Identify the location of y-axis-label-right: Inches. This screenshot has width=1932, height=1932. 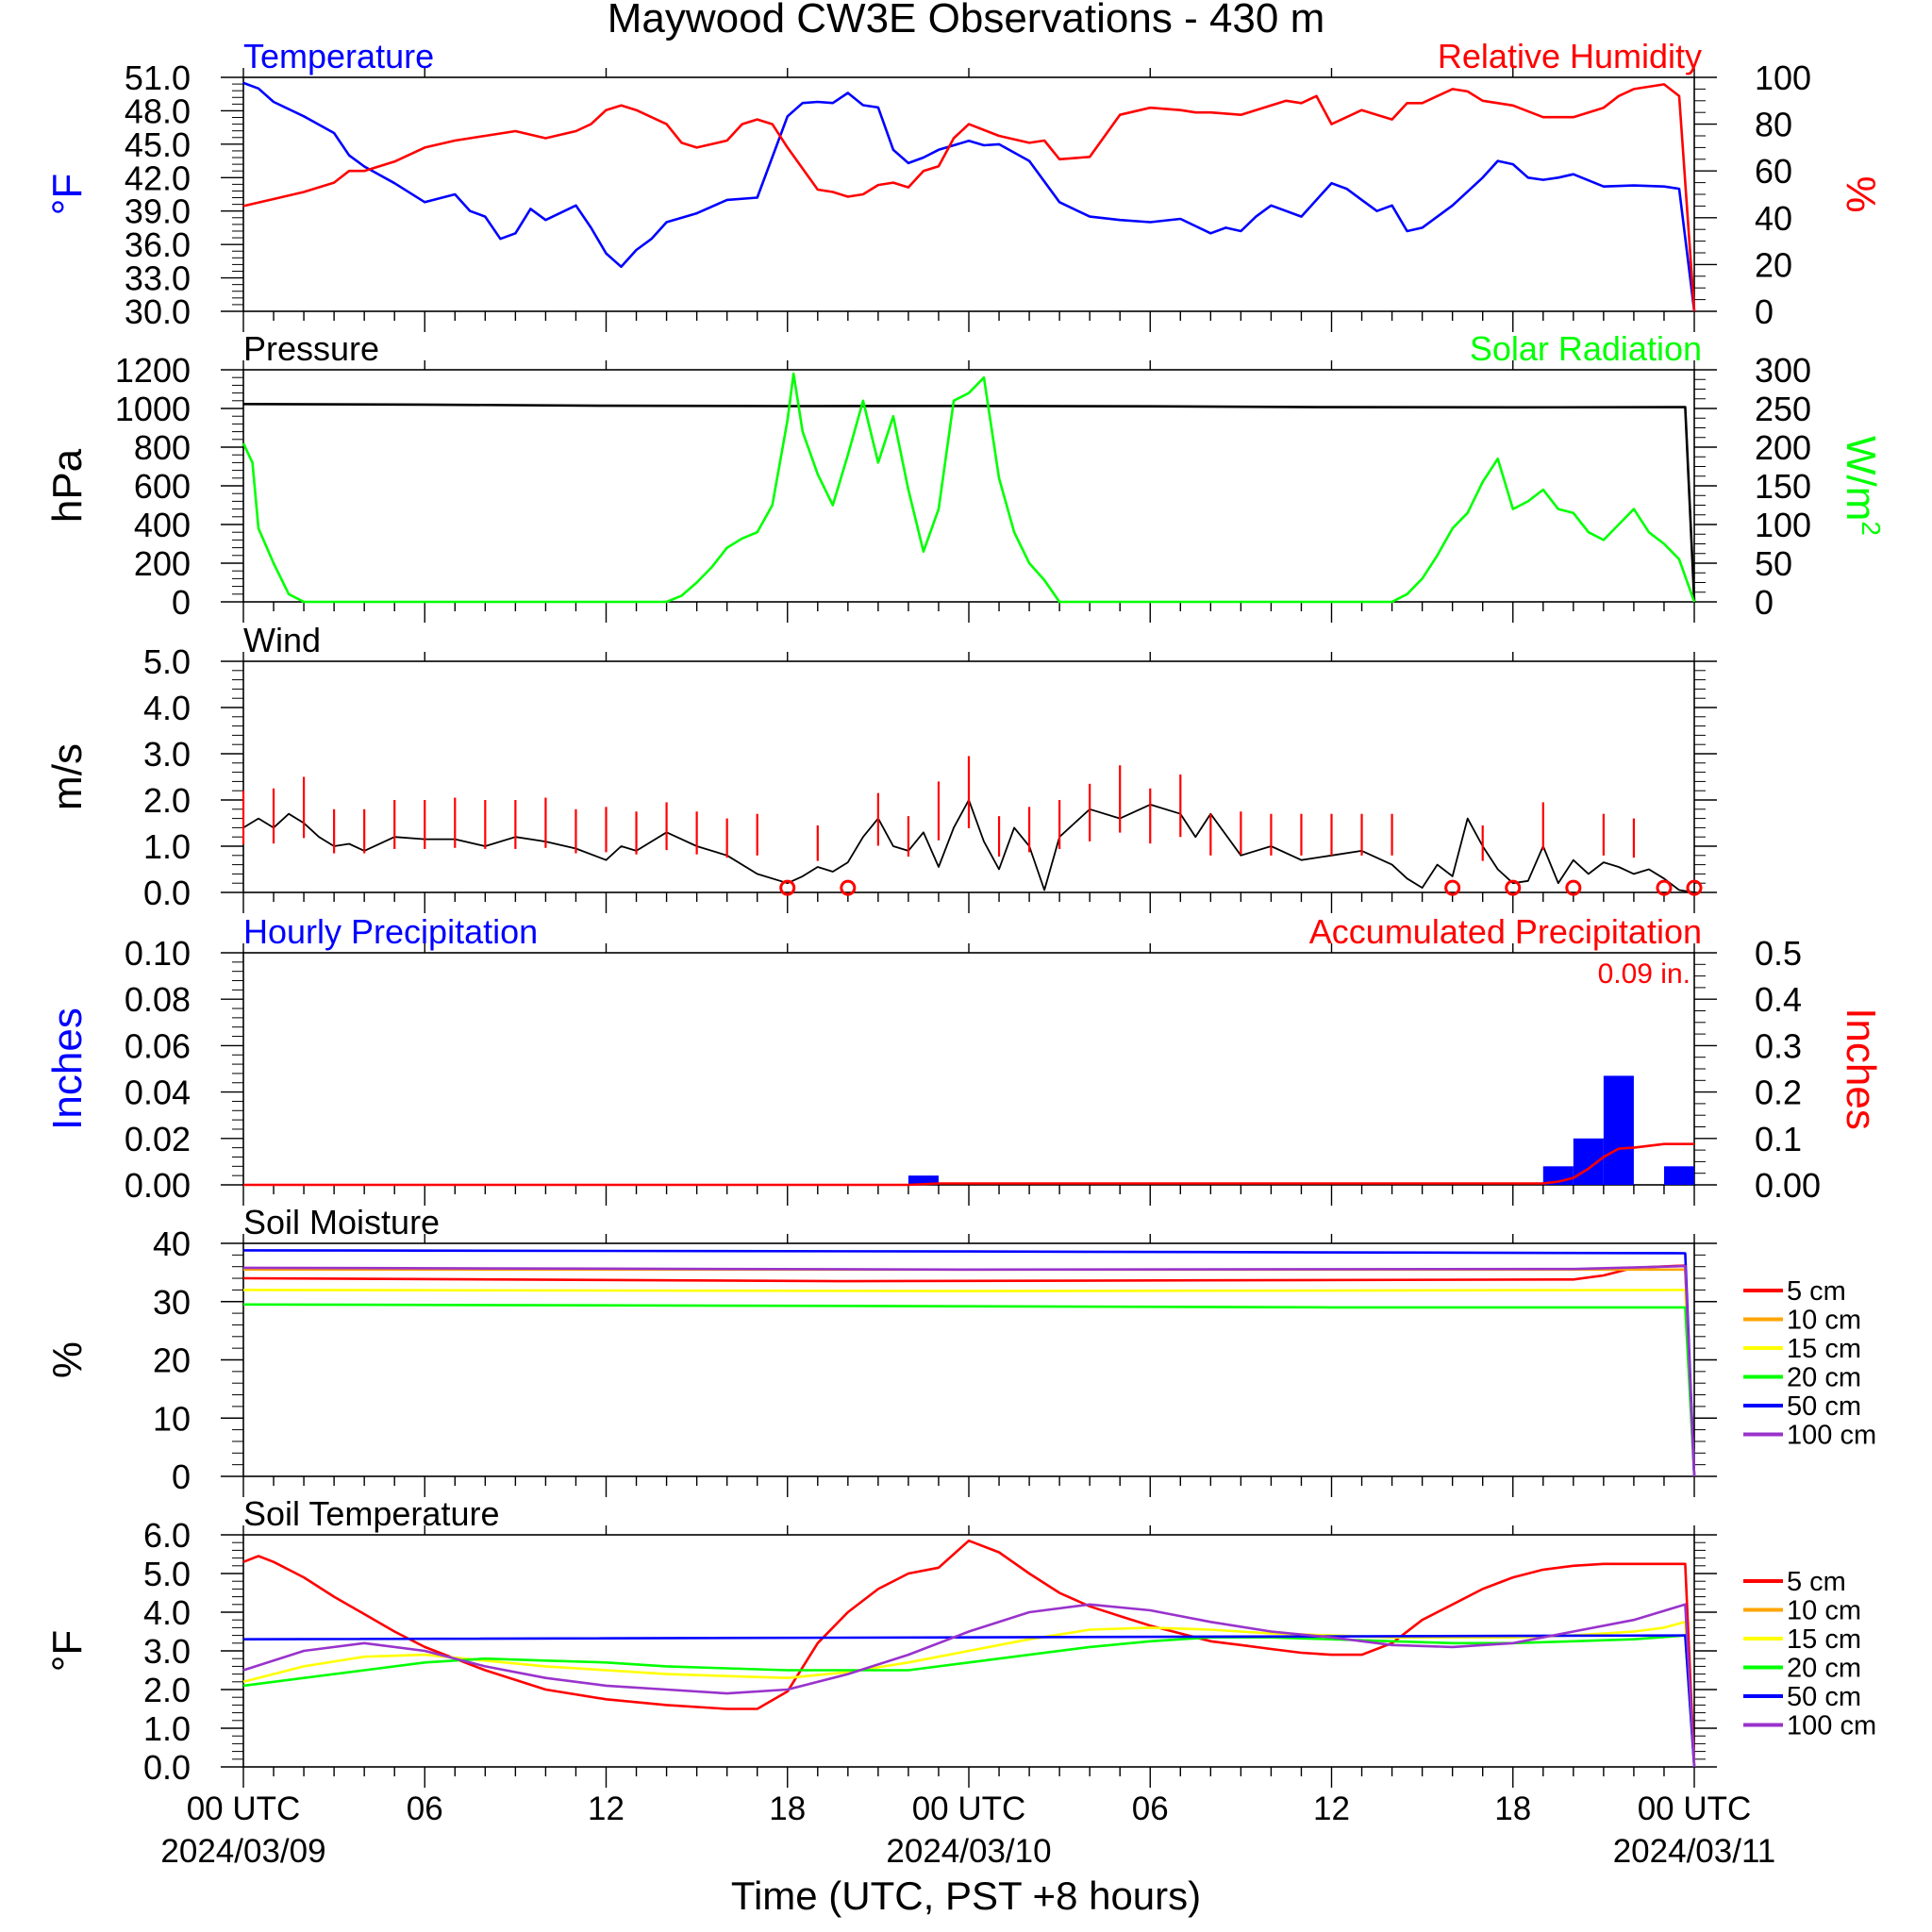
(1861, 1069).